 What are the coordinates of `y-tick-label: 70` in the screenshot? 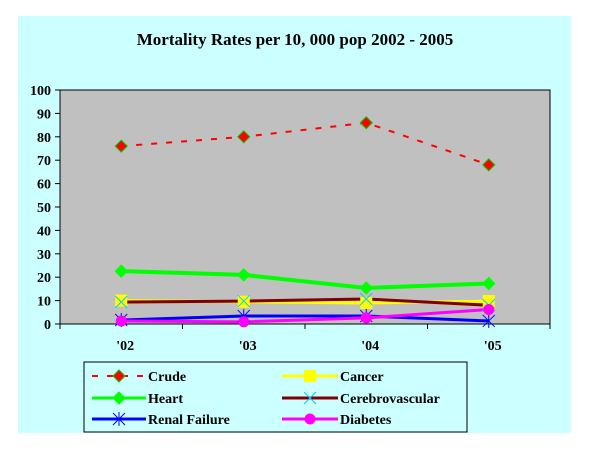 It's located at (44, 161).